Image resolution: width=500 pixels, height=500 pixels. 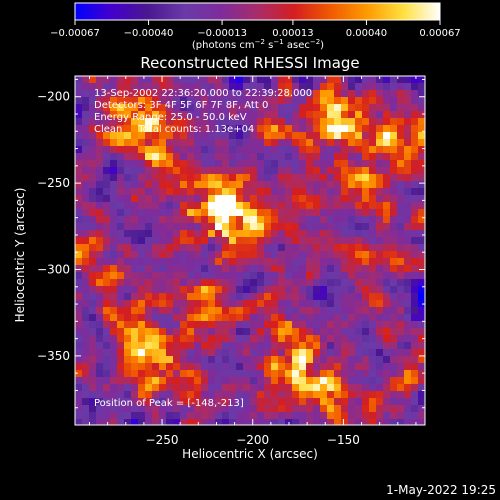 I want to click on x-tick-label: −200, so click(x=252, y=440).